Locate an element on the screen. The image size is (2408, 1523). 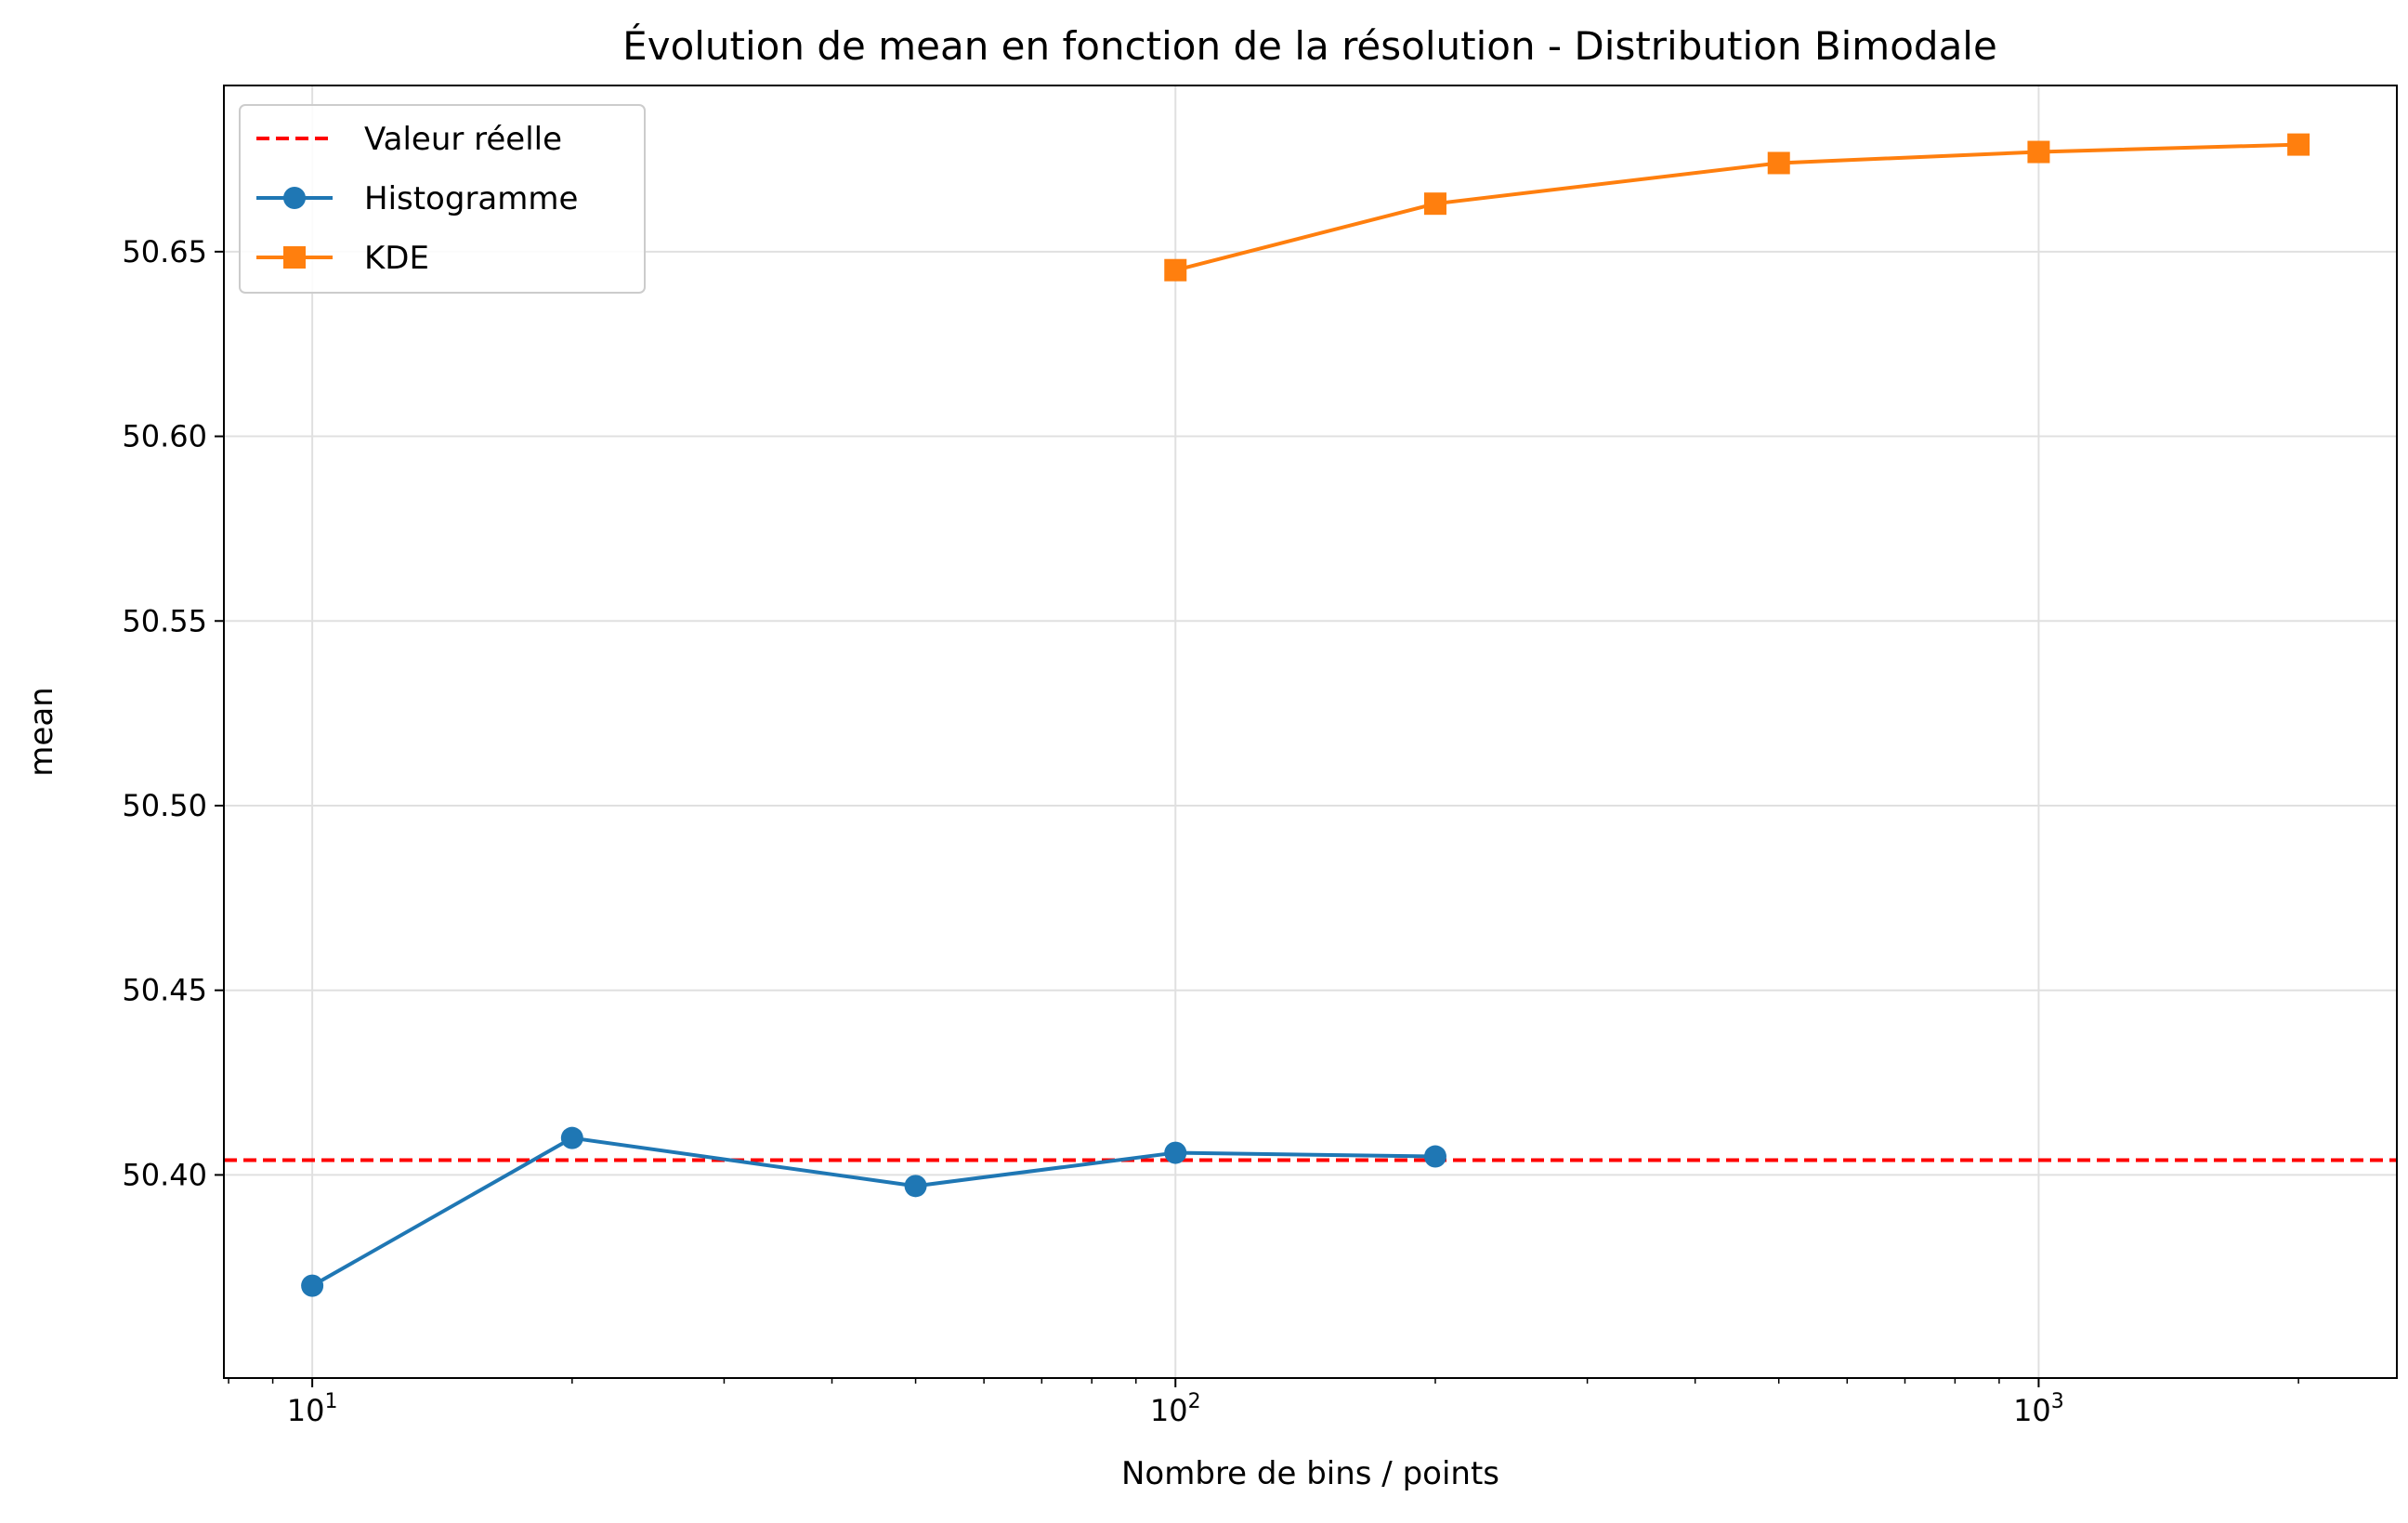
legend-box is located at coordinates (442, 199).